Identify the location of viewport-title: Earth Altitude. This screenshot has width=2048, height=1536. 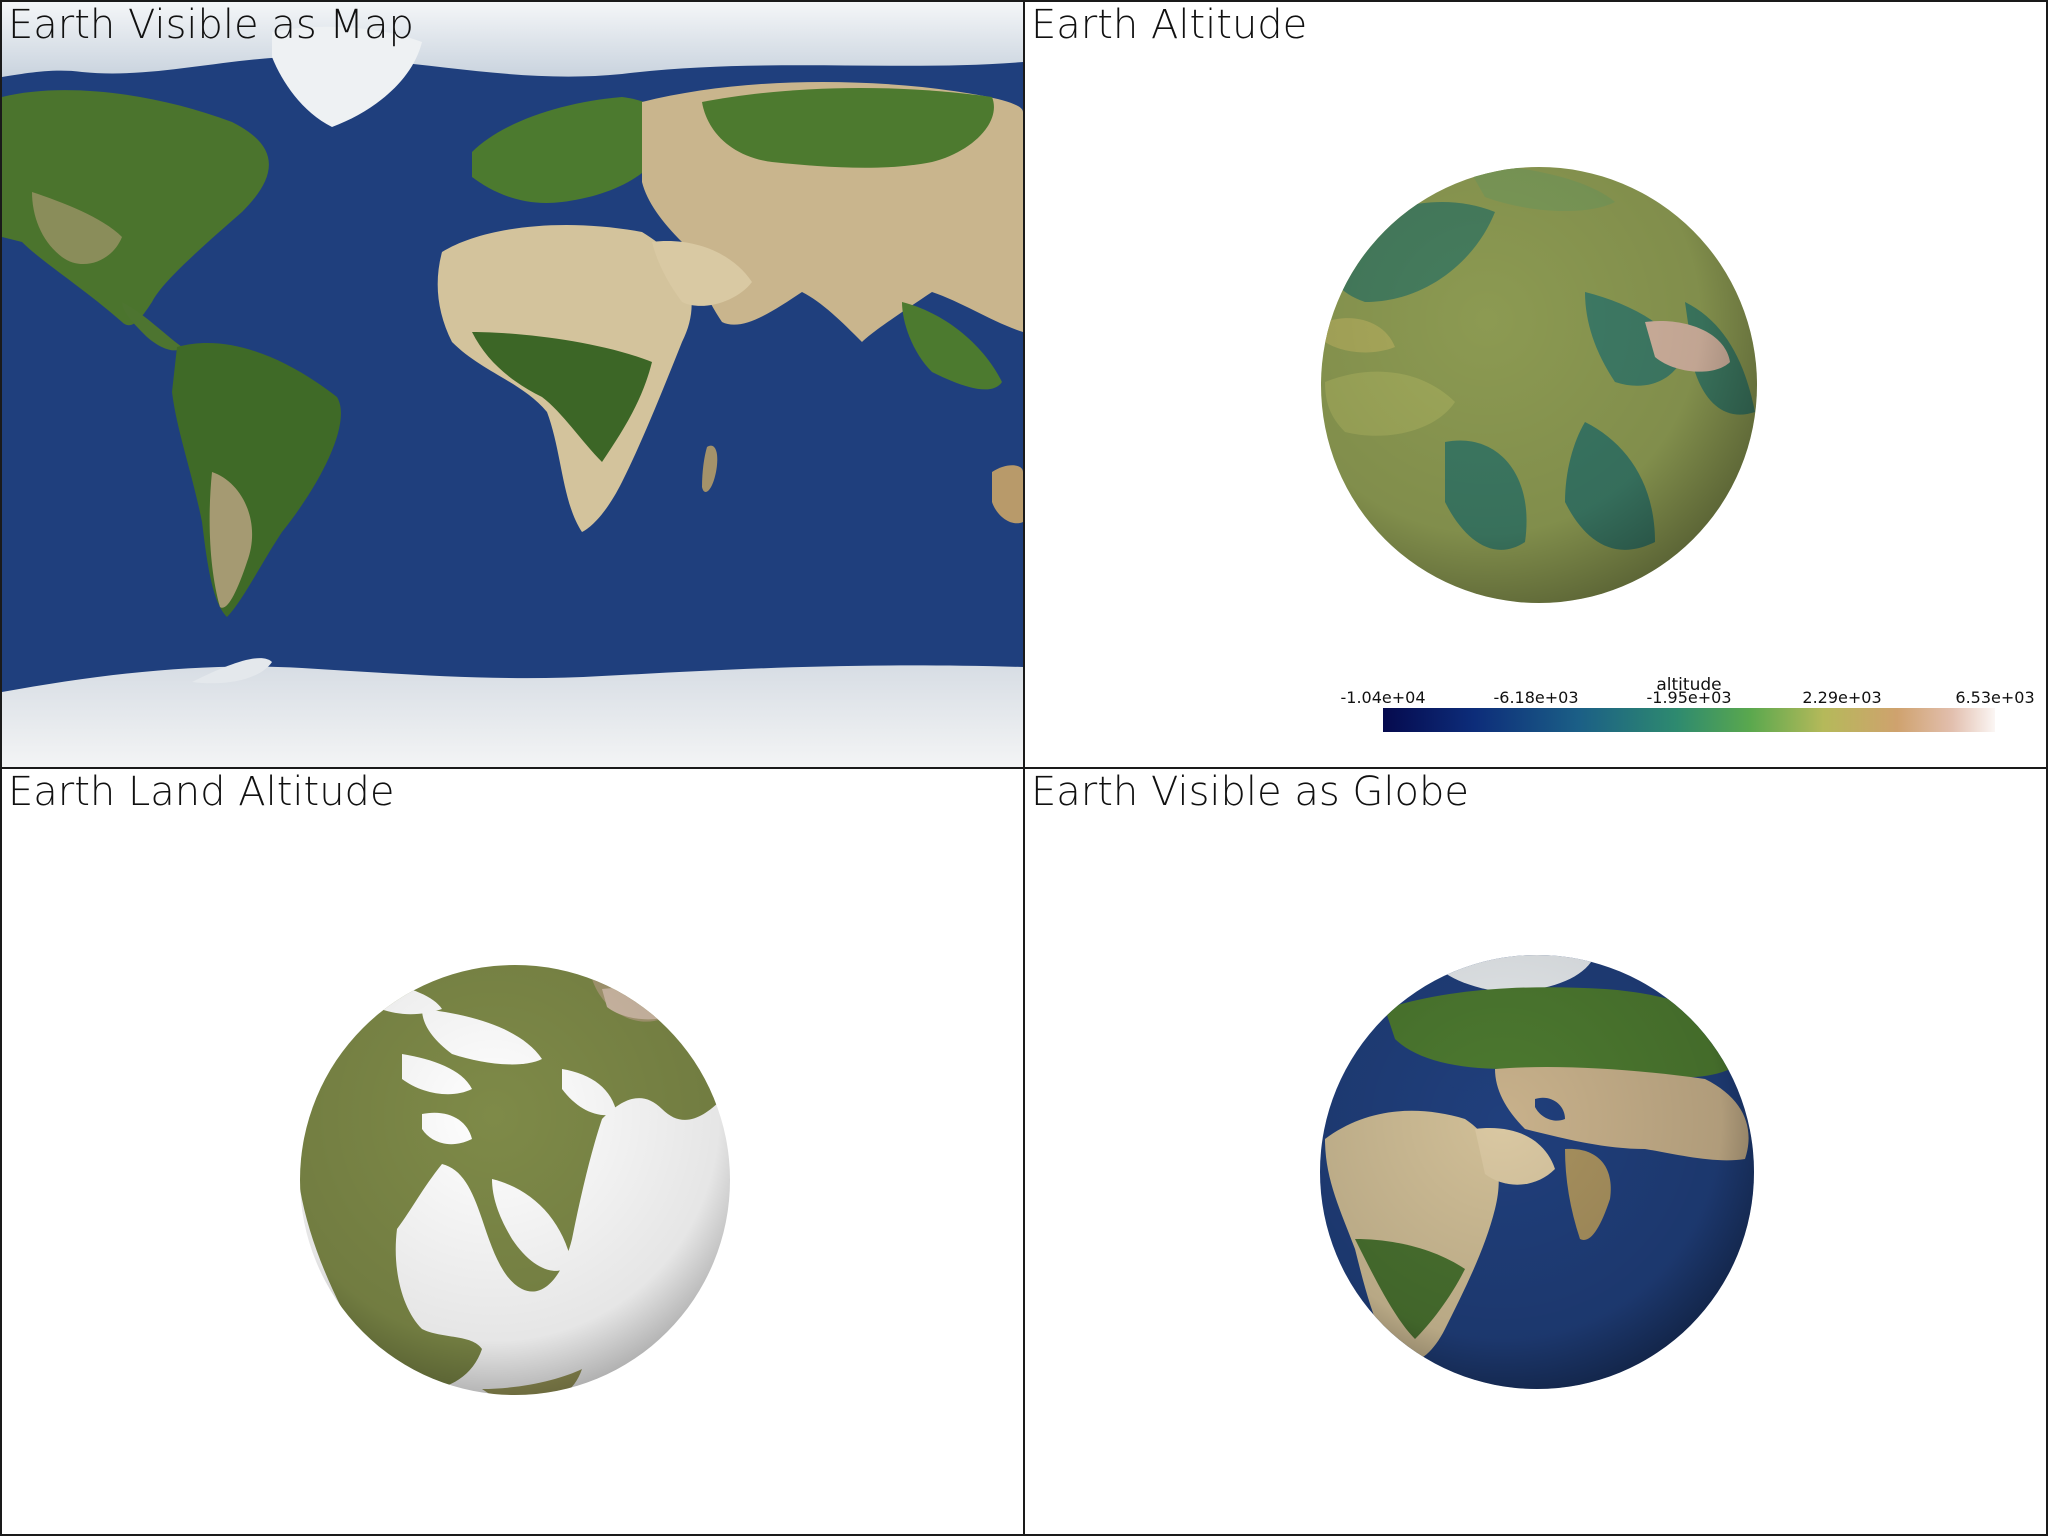
(1169, 25).